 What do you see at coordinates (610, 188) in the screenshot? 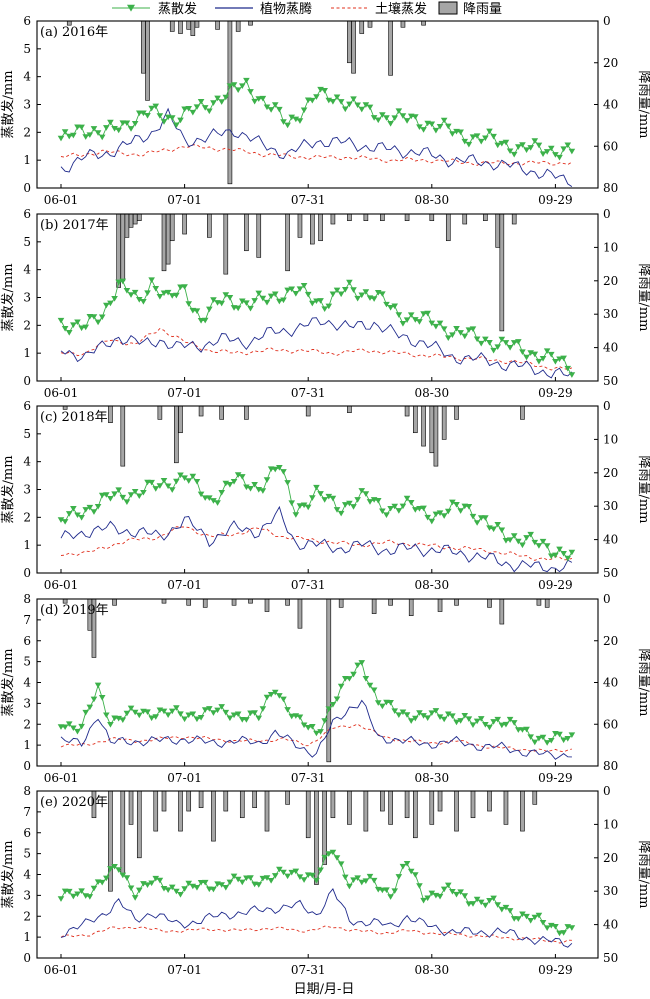
I see `y2-tick-label: 80` at bounding box center [610, 188].